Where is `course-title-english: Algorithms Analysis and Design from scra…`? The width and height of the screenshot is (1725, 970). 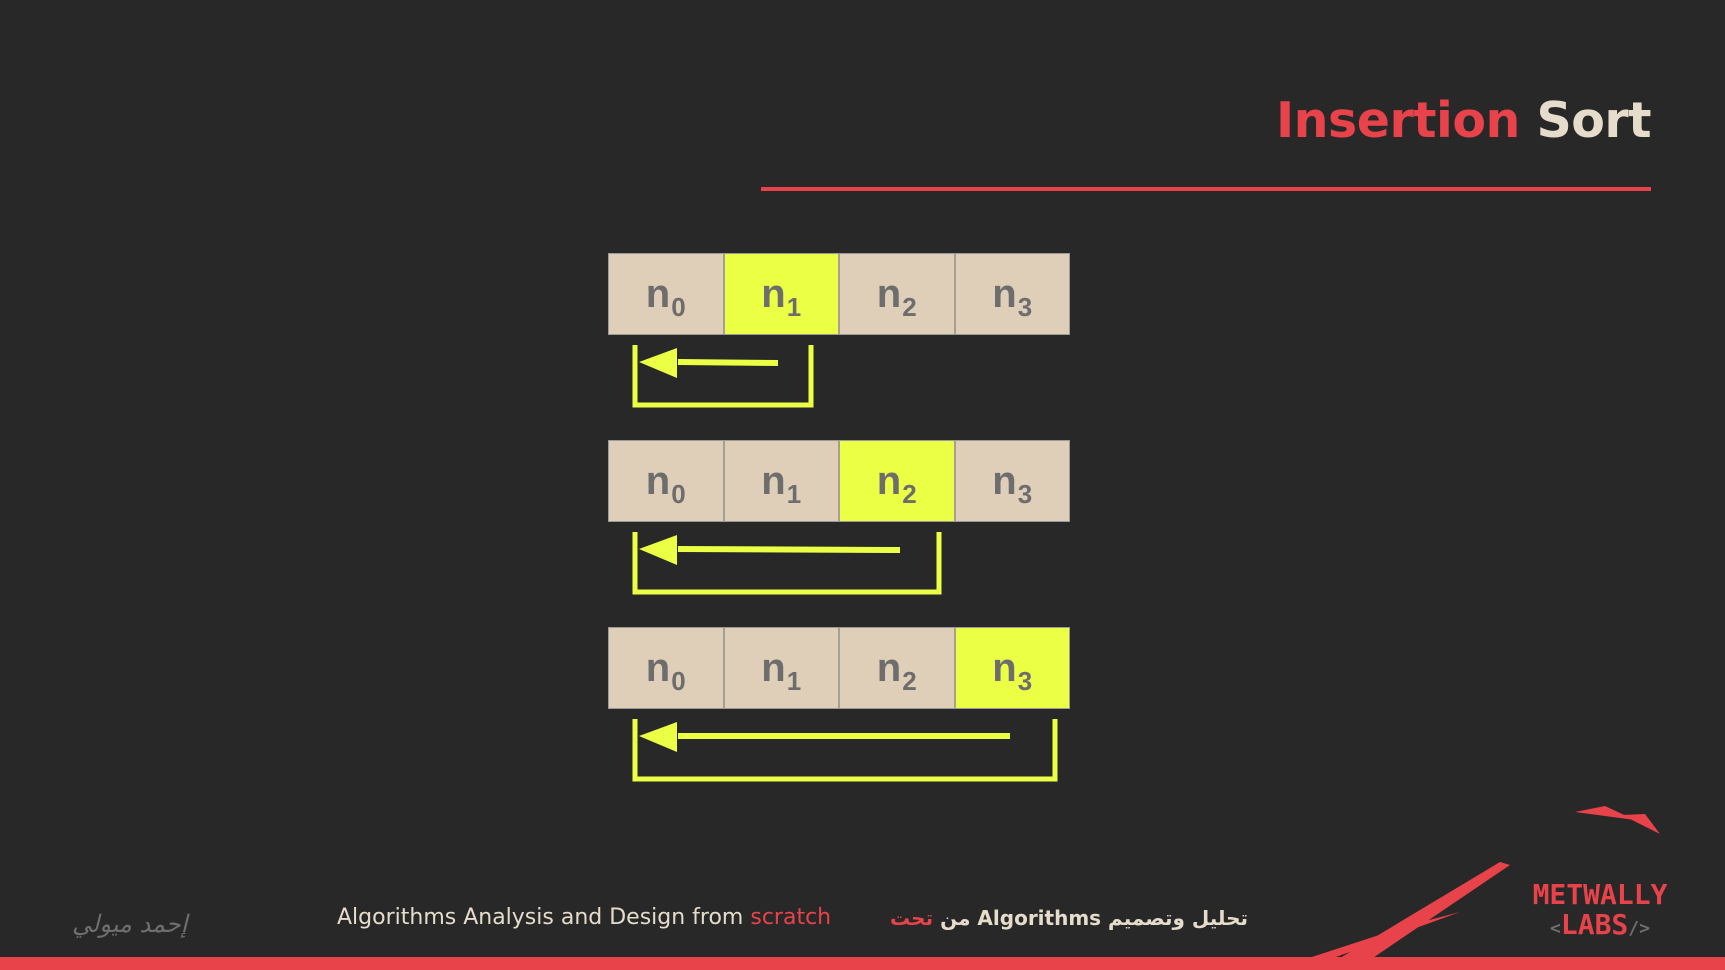 course-title-english: Algorithms Analysis and Design from scra… is located at coordinates (584, 917).